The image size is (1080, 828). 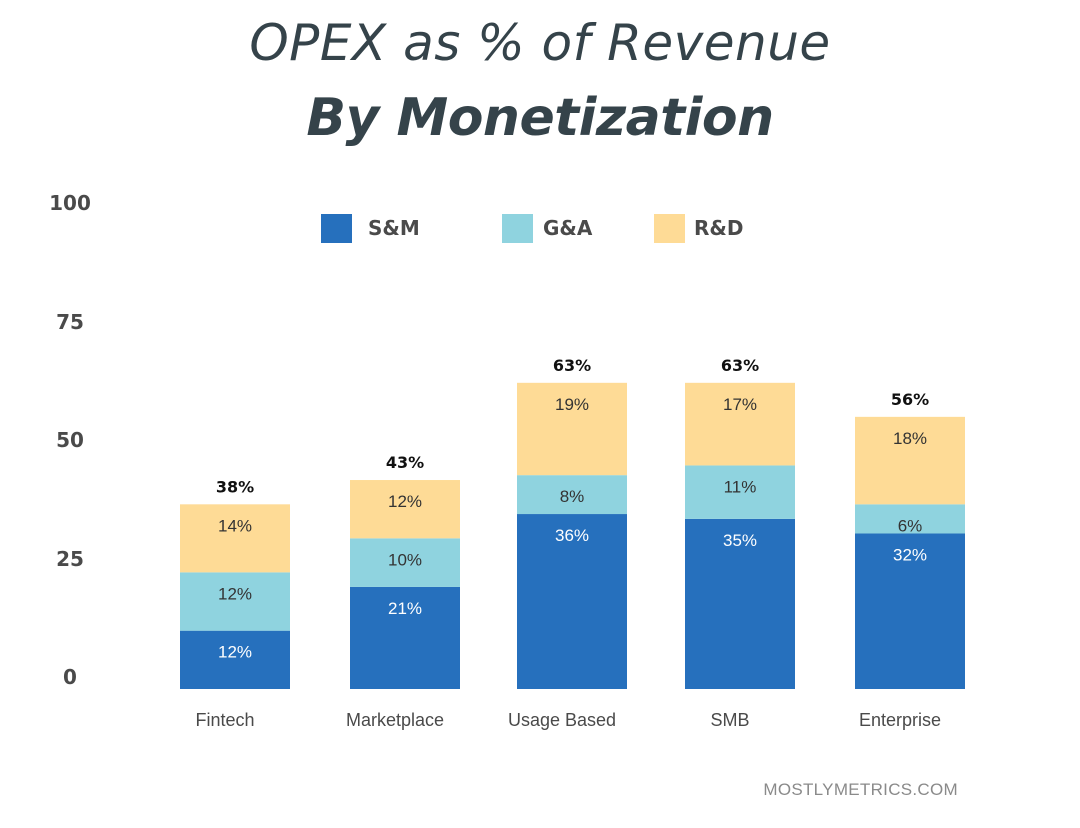 I want to click on segment-value-label: 19%, so click(x=572, y=404).